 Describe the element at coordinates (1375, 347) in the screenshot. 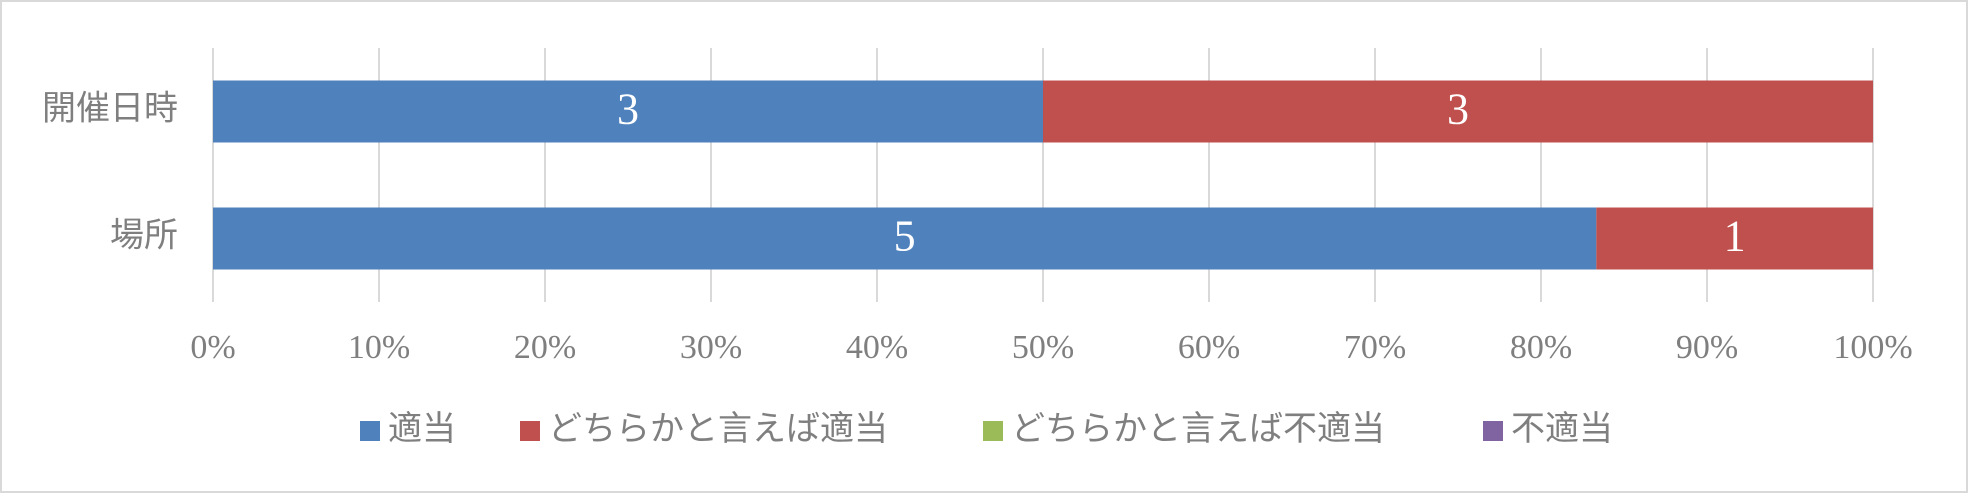

I see `x-tick-label: 70%` at that location.